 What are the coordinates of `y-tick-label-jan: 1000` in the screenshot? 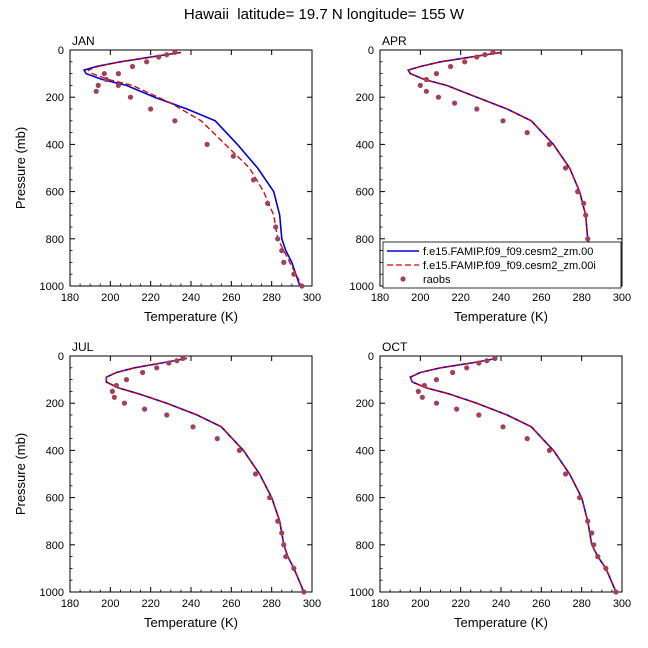 It's located at (52, 287).